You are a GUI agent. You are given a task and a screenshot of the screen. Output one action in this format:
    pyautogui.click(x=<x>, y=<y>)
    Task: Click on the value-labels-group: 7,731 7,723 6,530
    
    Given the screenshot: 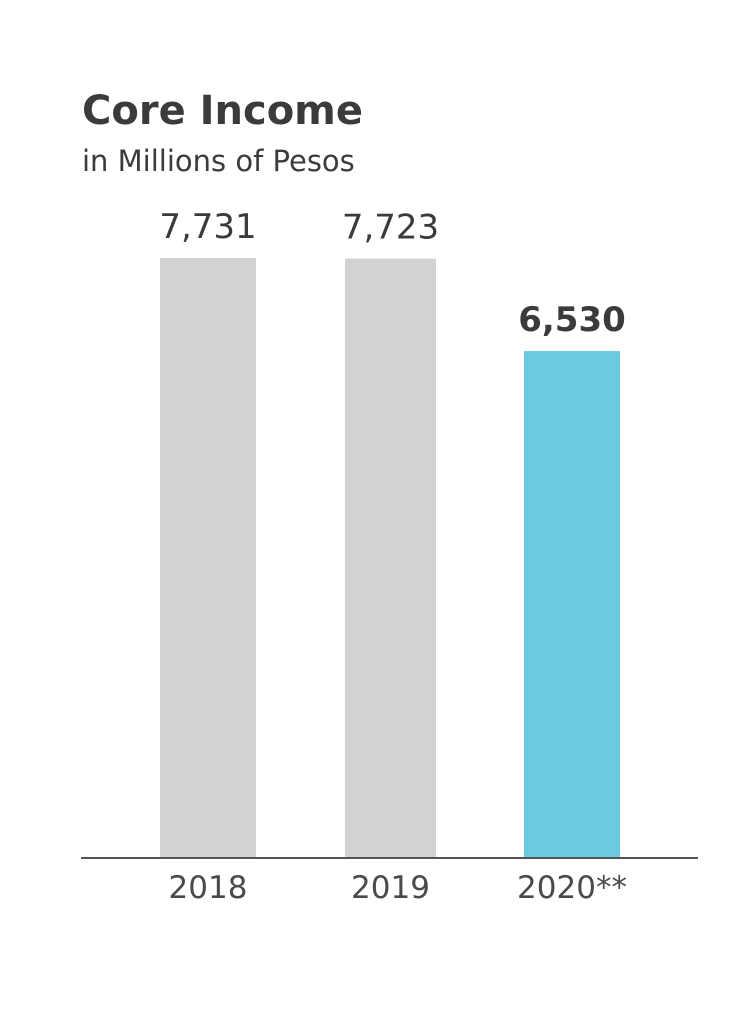 What is the action you would take?
    pyautogui.click(x=392, y=273)
    